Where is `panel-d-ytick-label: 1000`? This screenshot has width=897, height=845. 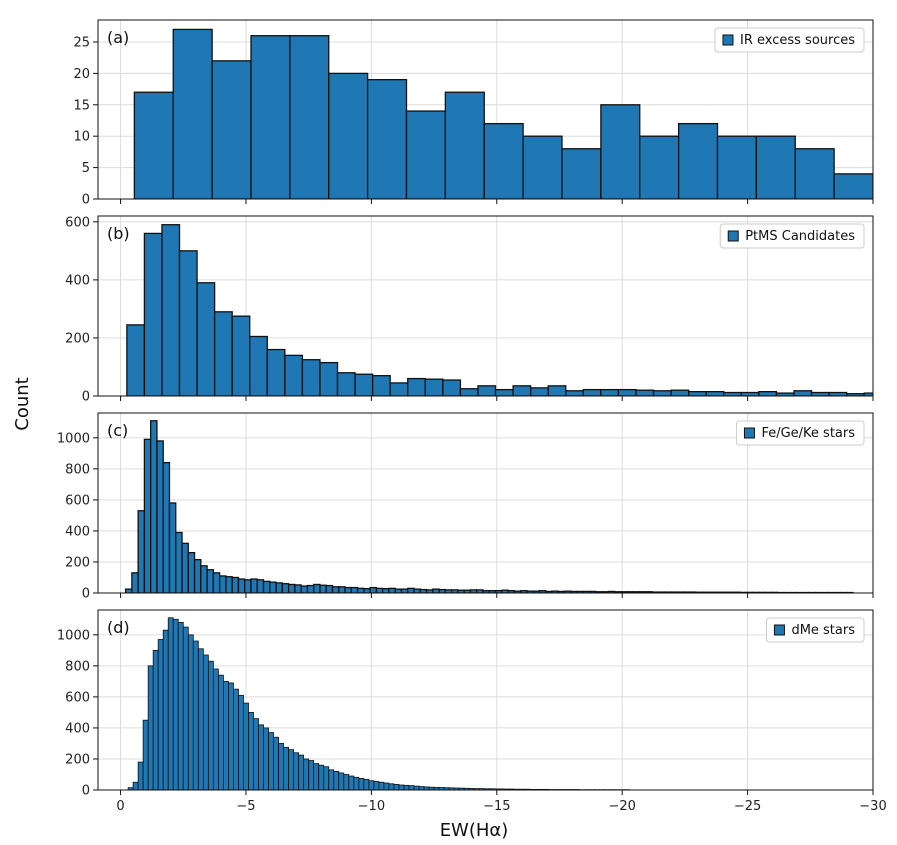 panel-d-ytick-label: 1000 is located at coordinates (73, 635).